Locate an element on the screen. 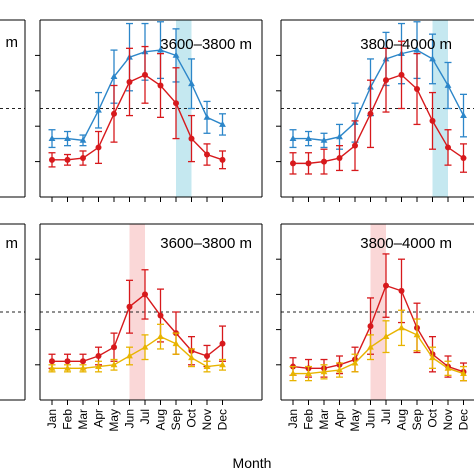  panel-title: 3800–4000 m is located at coordinates (406, 243).